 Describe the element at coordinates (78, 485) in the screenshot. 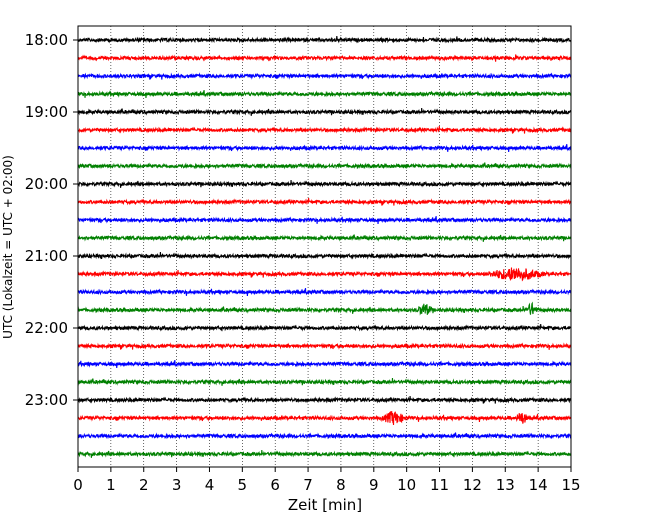

I see `x-tick-label: 0` at that location.